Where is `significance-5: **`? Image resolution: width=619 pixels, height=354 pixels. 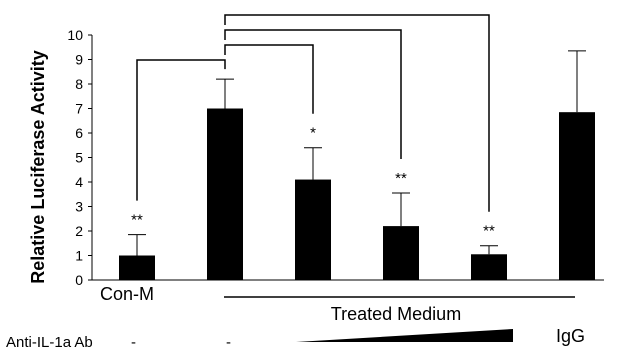 significance-5: ** is located at coordinates (489, 231).